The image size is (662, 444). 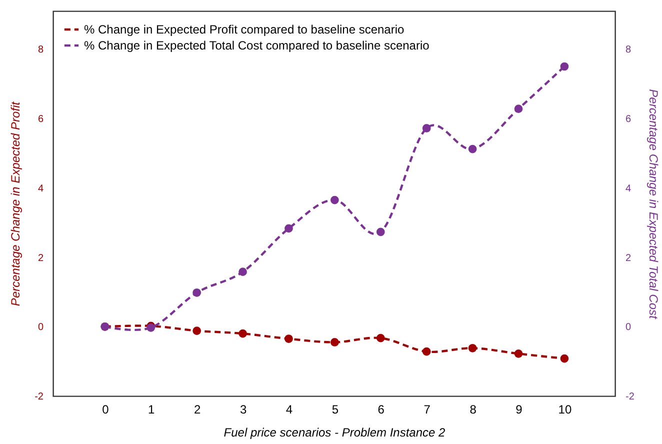 I want to click on x-tick-label: 9, so click(x=519, y=409).